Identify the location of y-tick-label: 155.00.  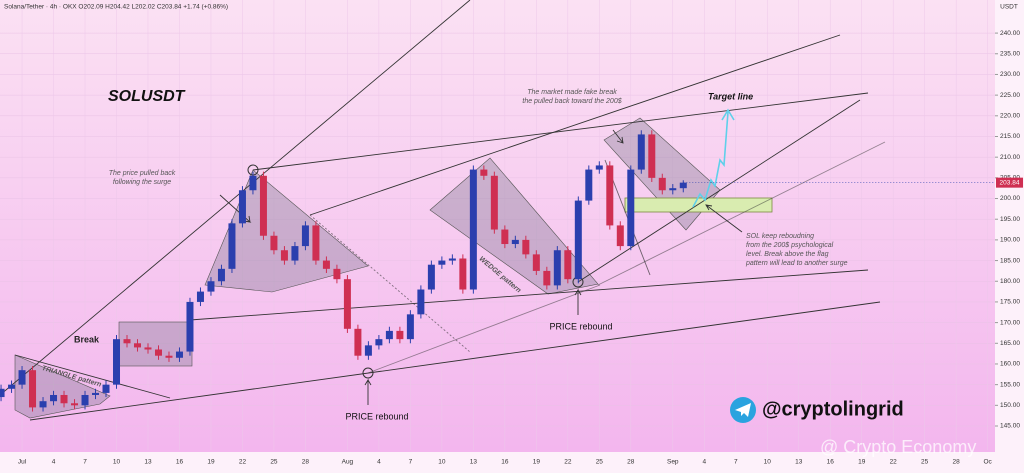
(1010, 384).